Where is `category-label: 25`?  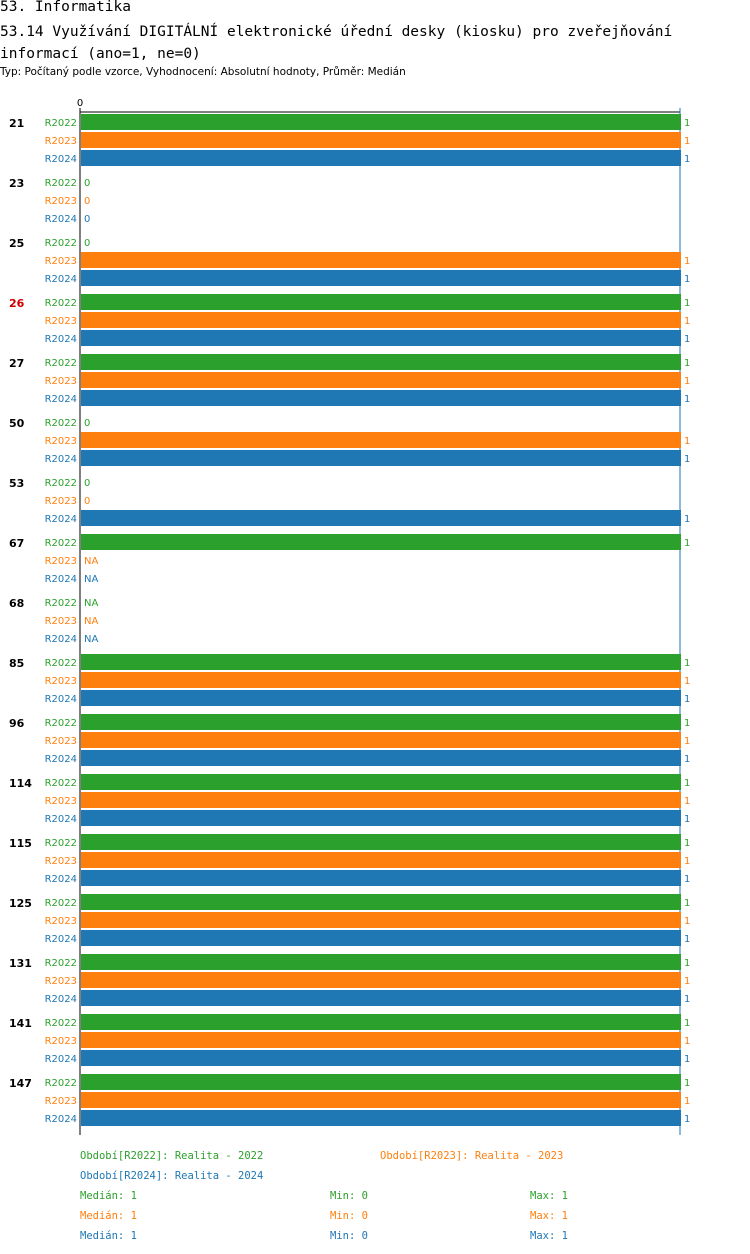
category-label: 25 is located at coordinates (16, 243).